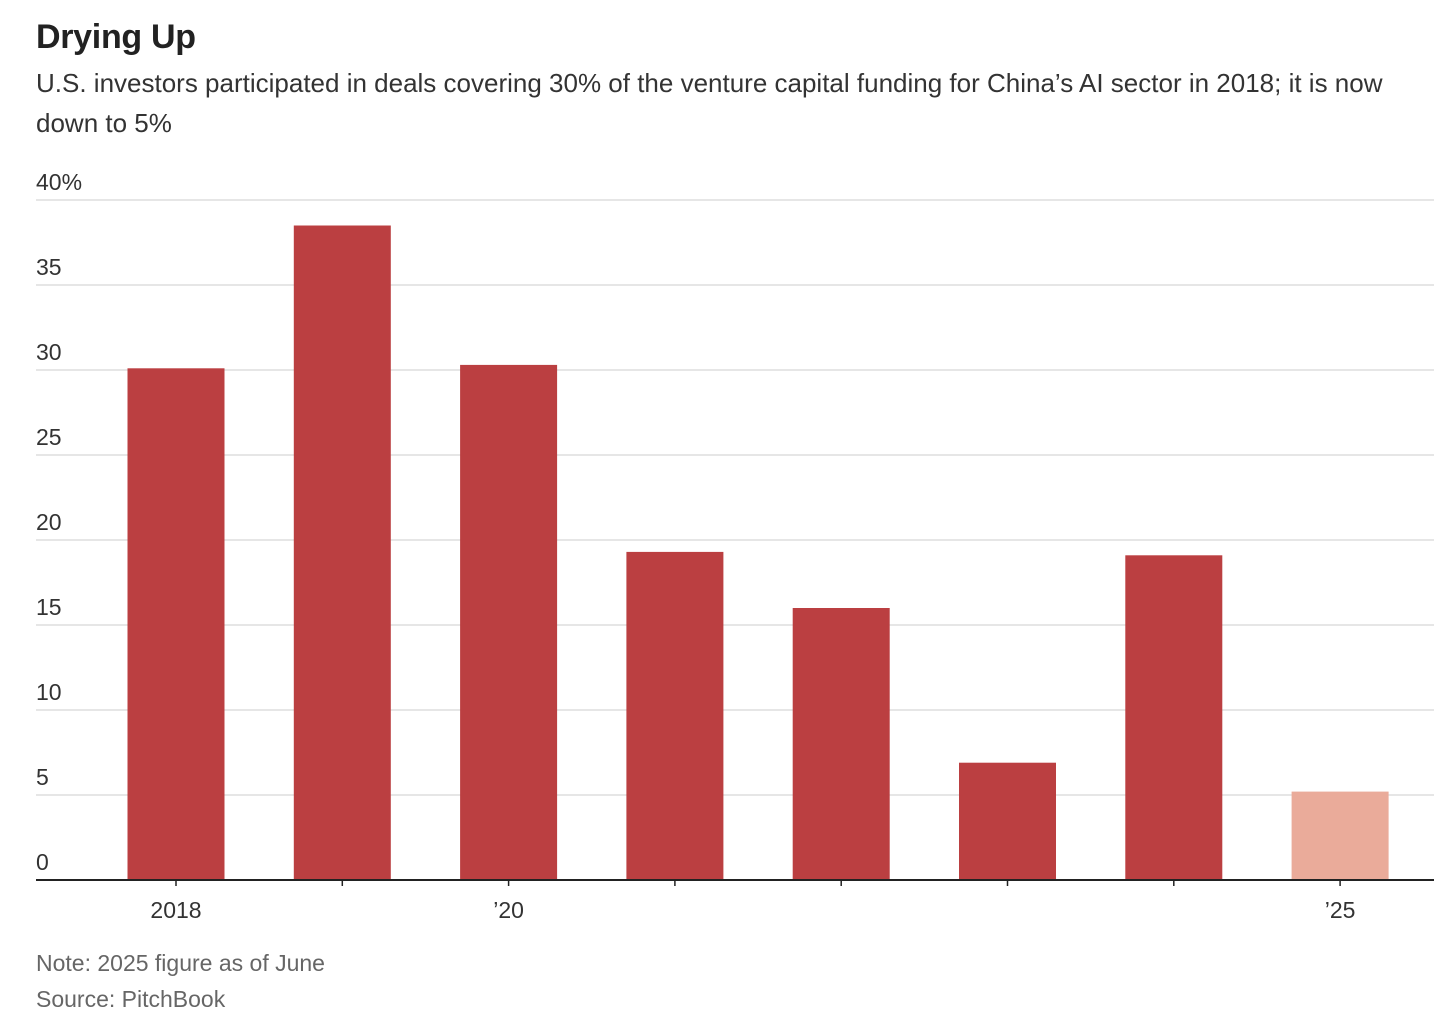 Image resolution: width=1456 pixels, height=1028 pixels. Describe the element at coordinates (49, 437) in the screenshot. I see `y-tick-label: 25` at that location.